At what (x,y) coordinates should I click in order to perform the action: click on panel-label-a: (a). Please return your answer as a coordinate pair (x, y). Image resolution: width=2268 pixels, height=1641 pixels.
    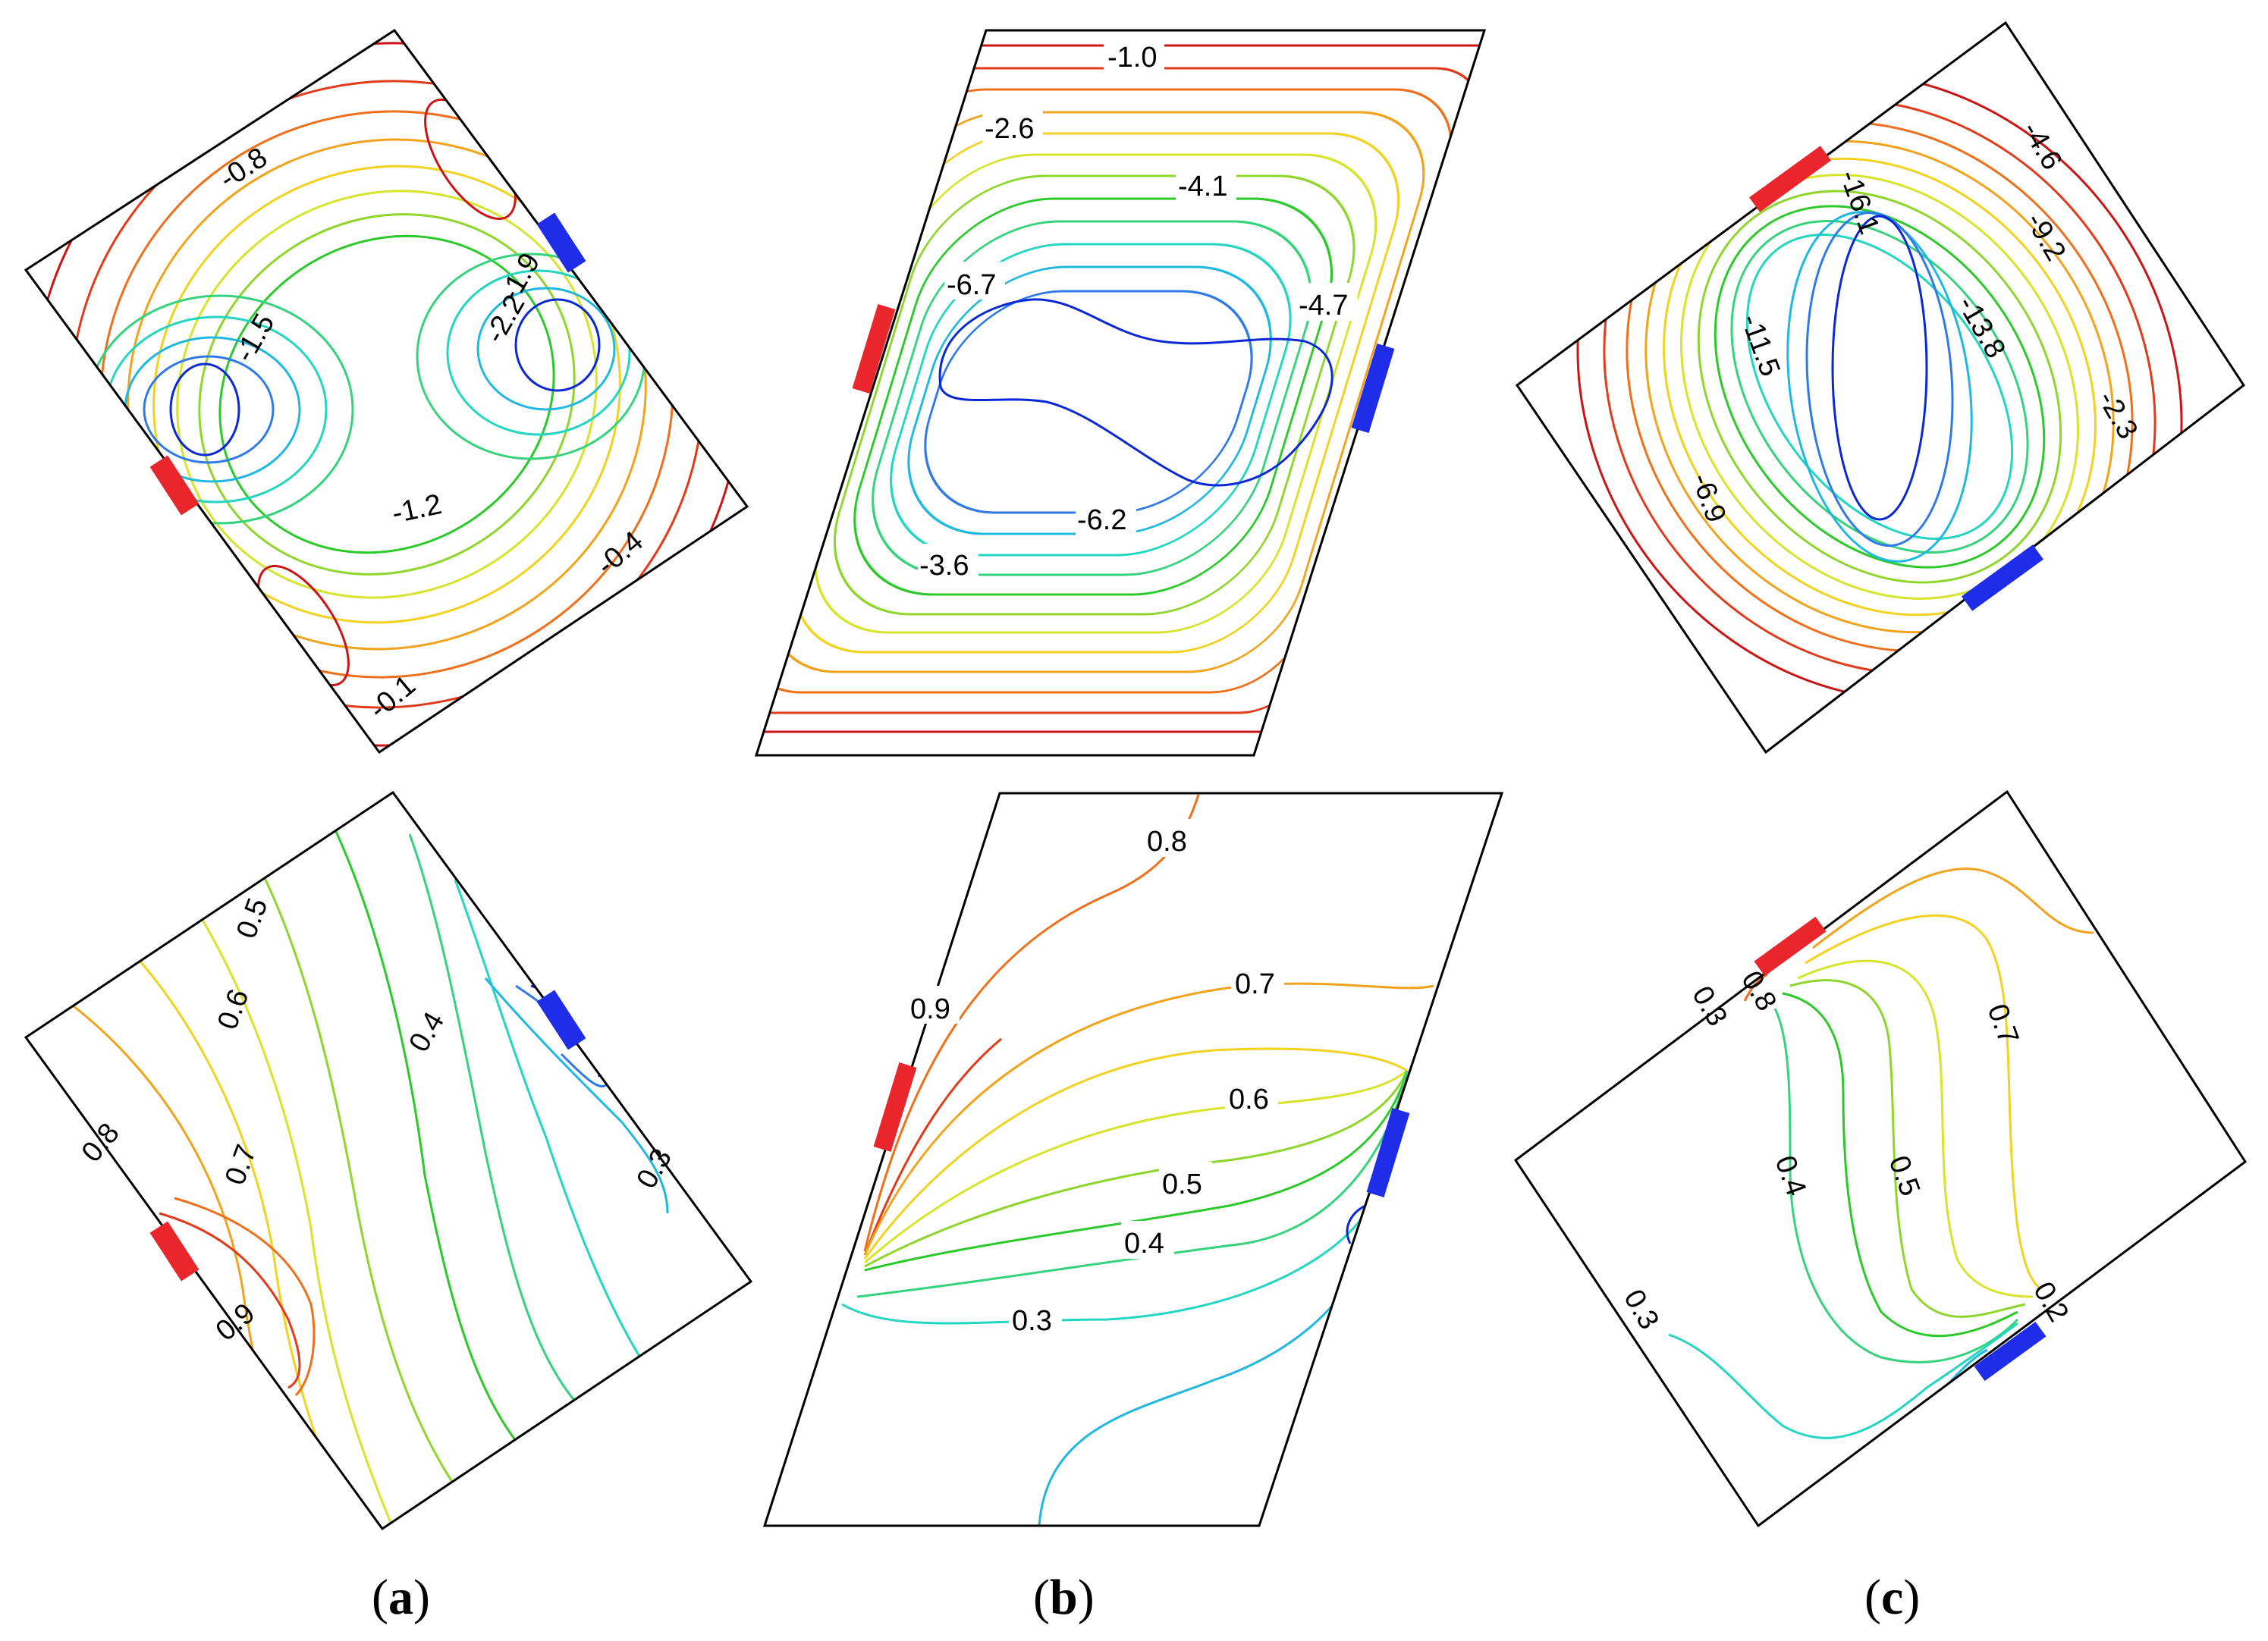
    Looking at the image, I should click on (401, 1597).